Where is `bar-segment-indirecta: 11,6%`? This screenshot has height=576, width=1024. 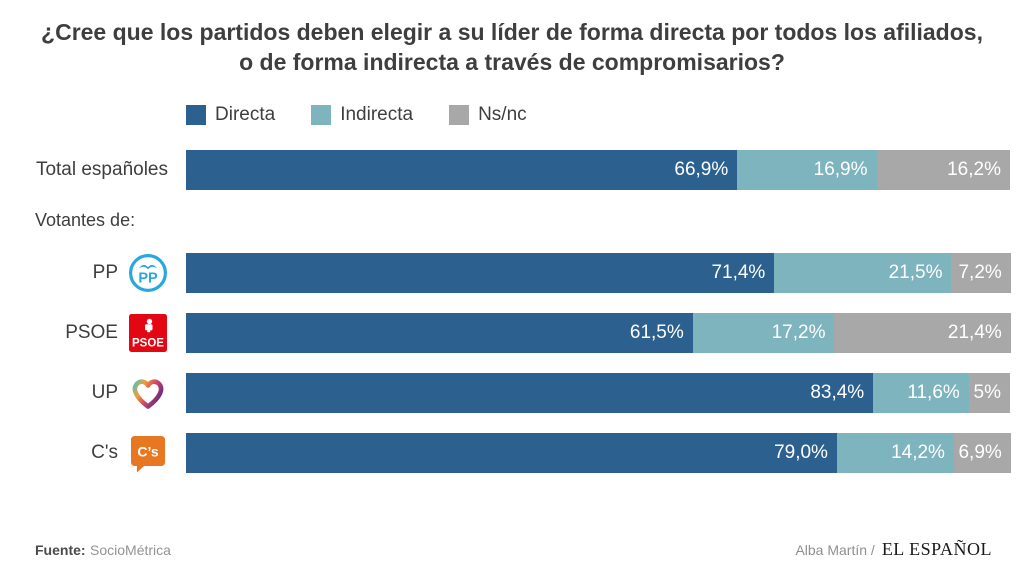
bar-segment-indirecta: 11,6% is located at coordinates (921, 392).